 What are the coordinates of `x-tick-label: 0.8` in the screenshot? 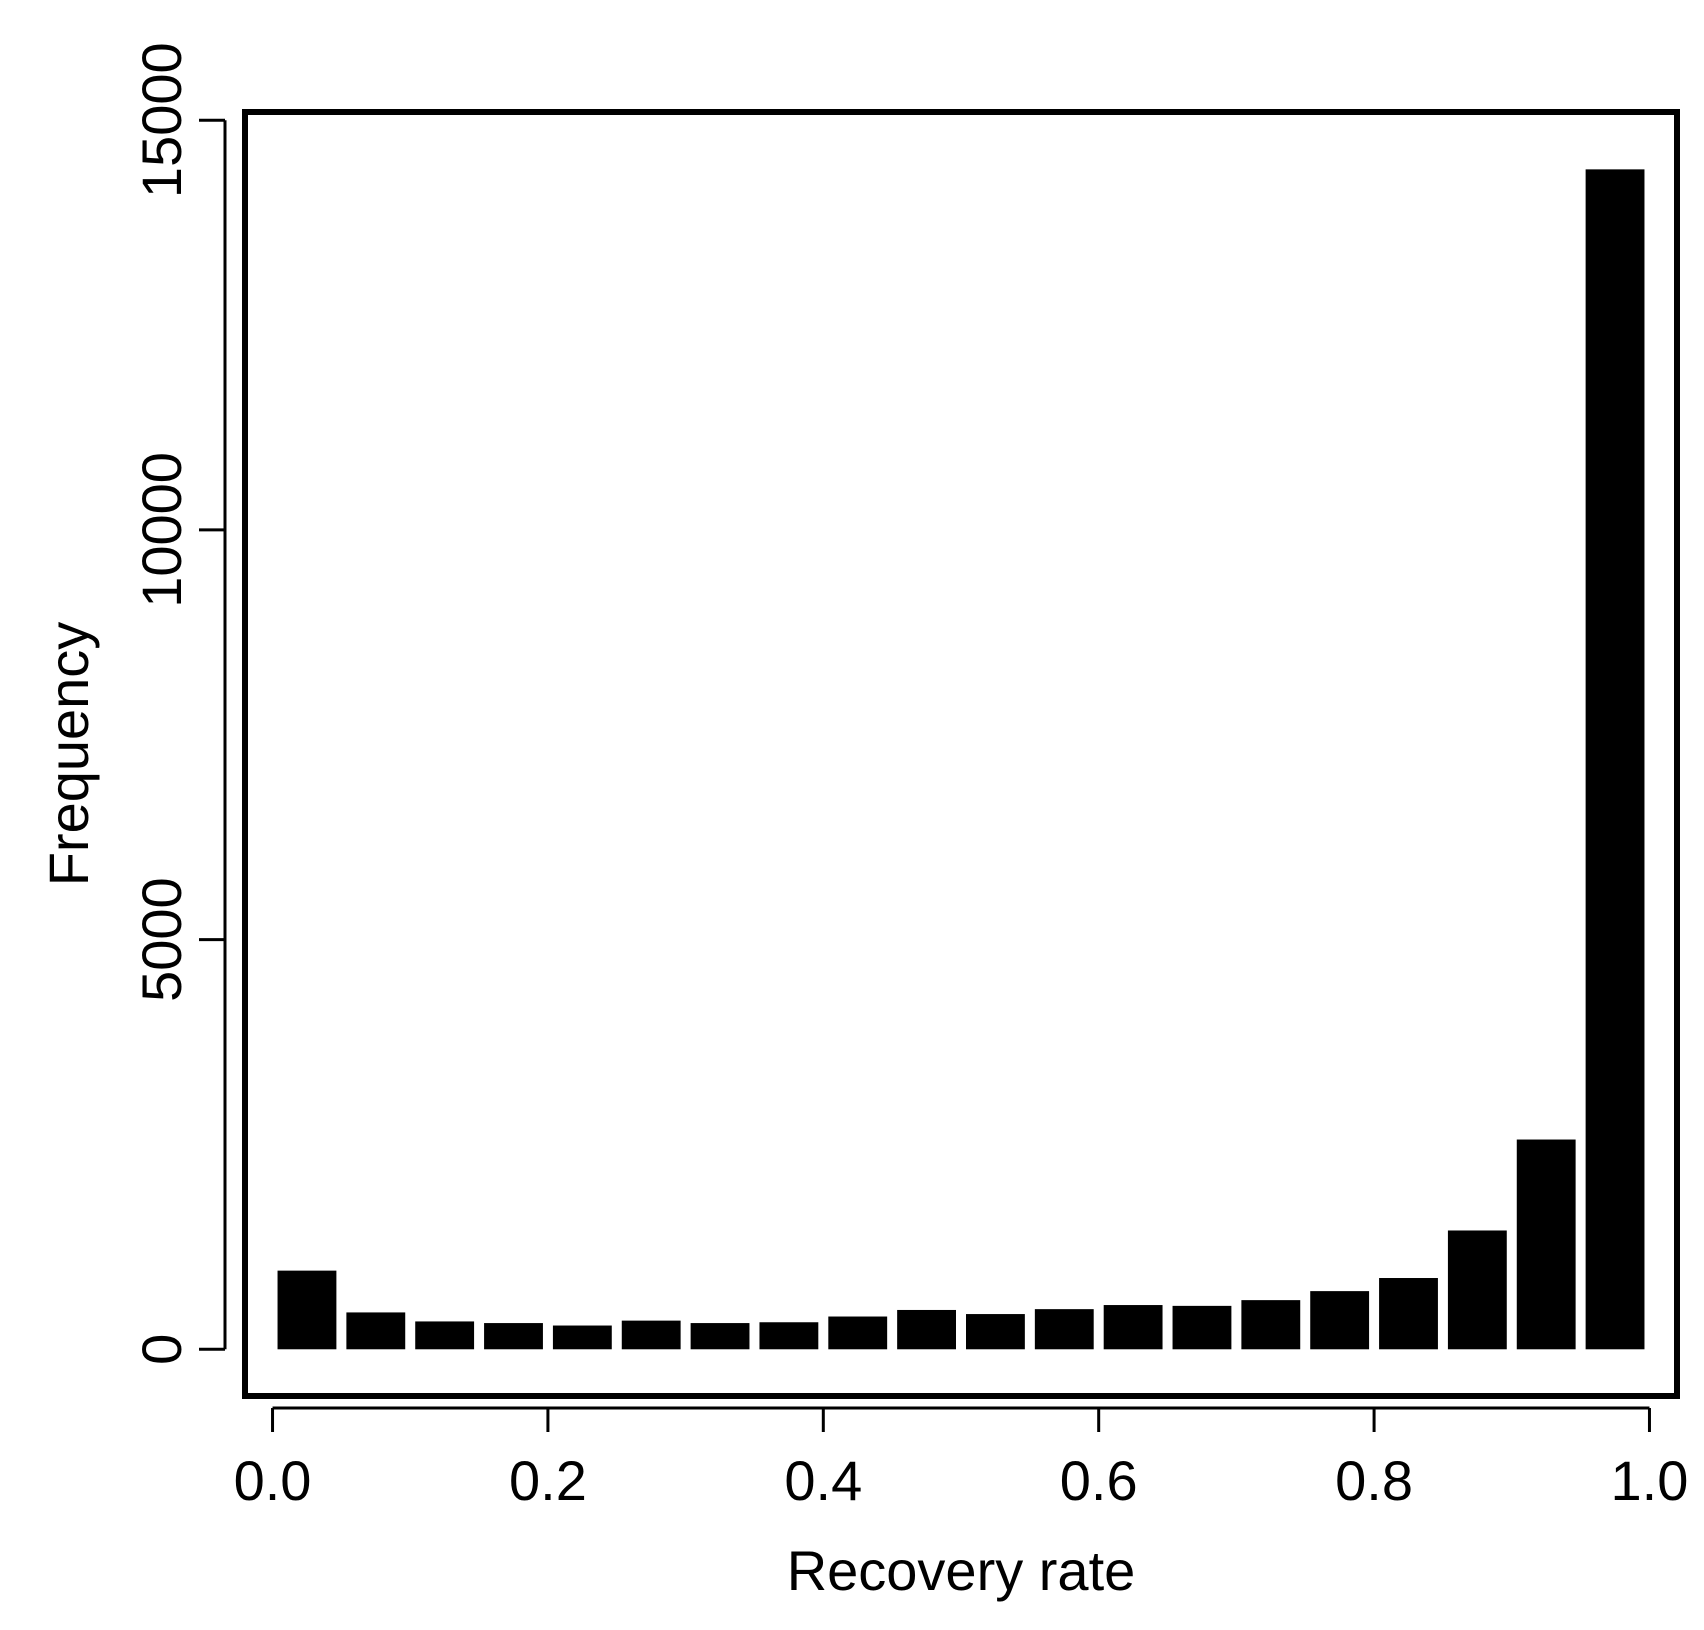 It's located at (1374, 1480).